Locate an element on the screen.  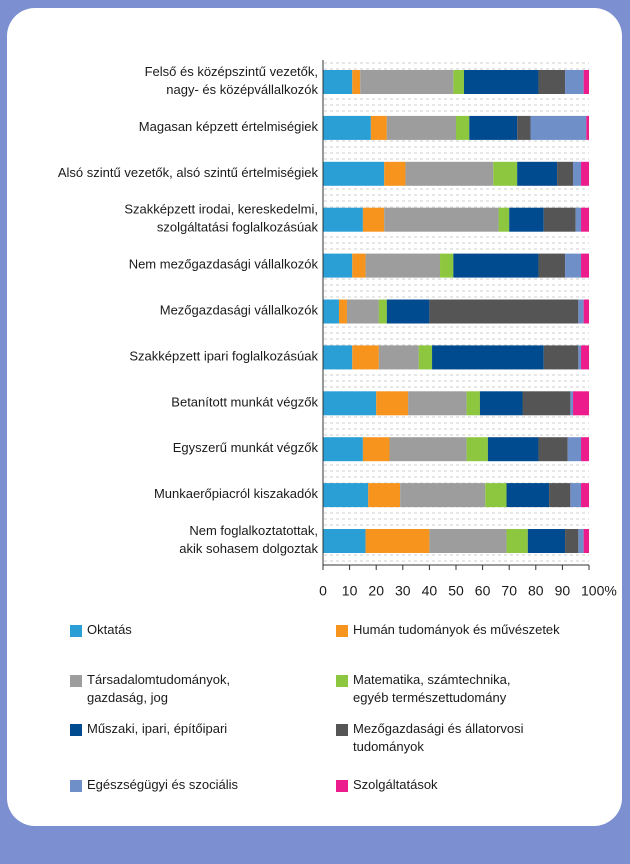
y-tick-label: Mezőgazdasági vállalkozók is located at coordinates (239, 310).